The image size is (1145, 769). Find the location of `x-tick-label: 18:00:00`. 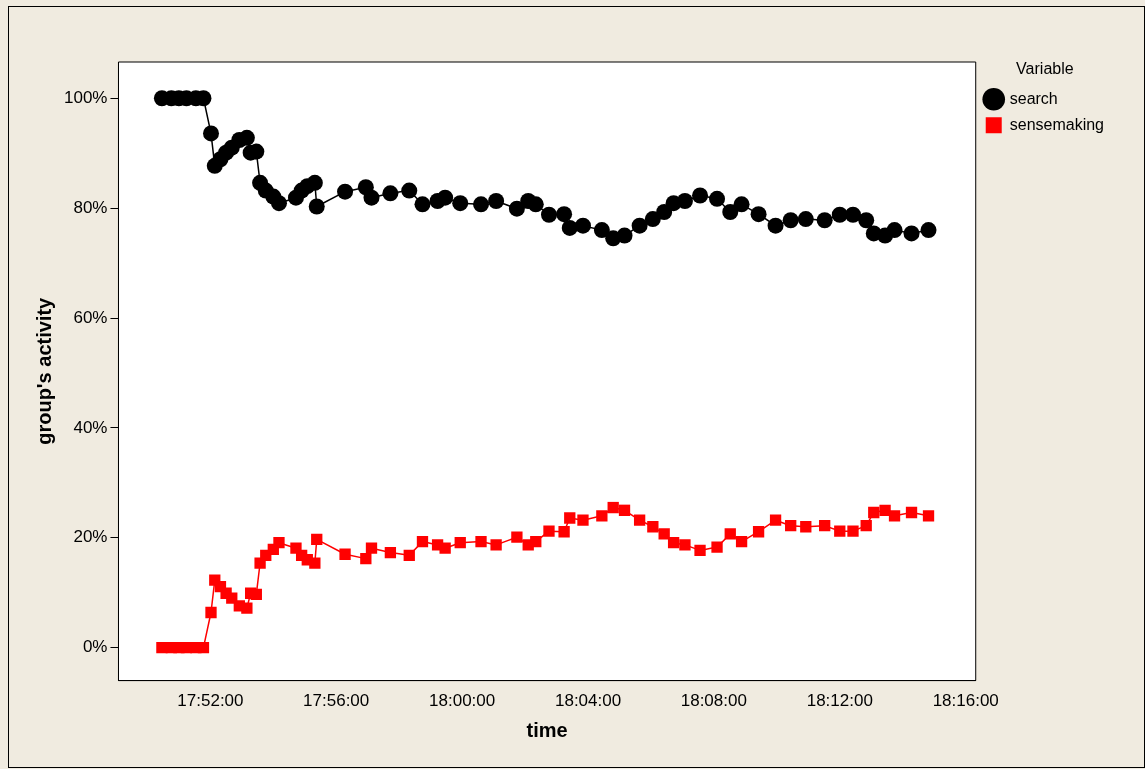

x-tick-label: 18:00:00 is located at coordinates (462, 701).